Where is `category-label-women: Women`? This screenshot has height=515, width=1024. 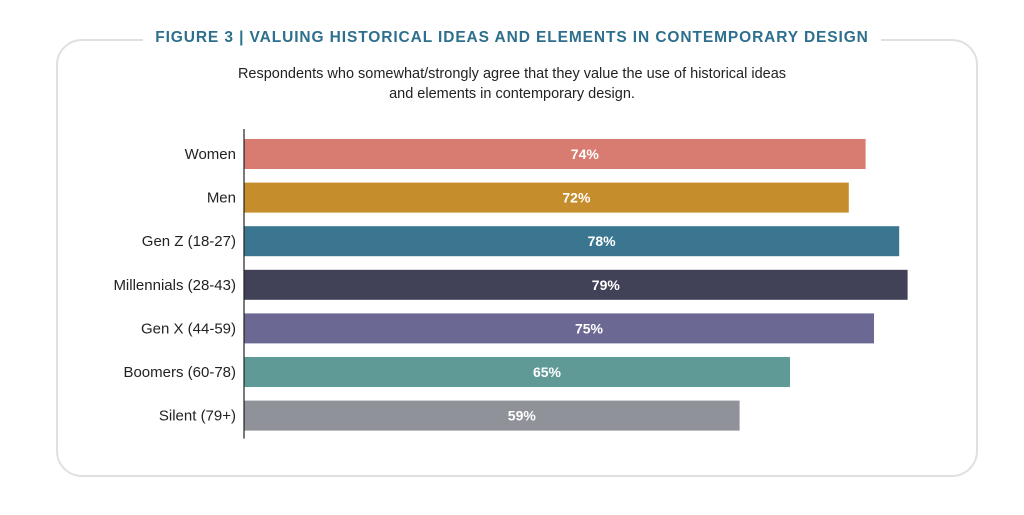
category-label-women: Women is located at coordinates (210, 154).